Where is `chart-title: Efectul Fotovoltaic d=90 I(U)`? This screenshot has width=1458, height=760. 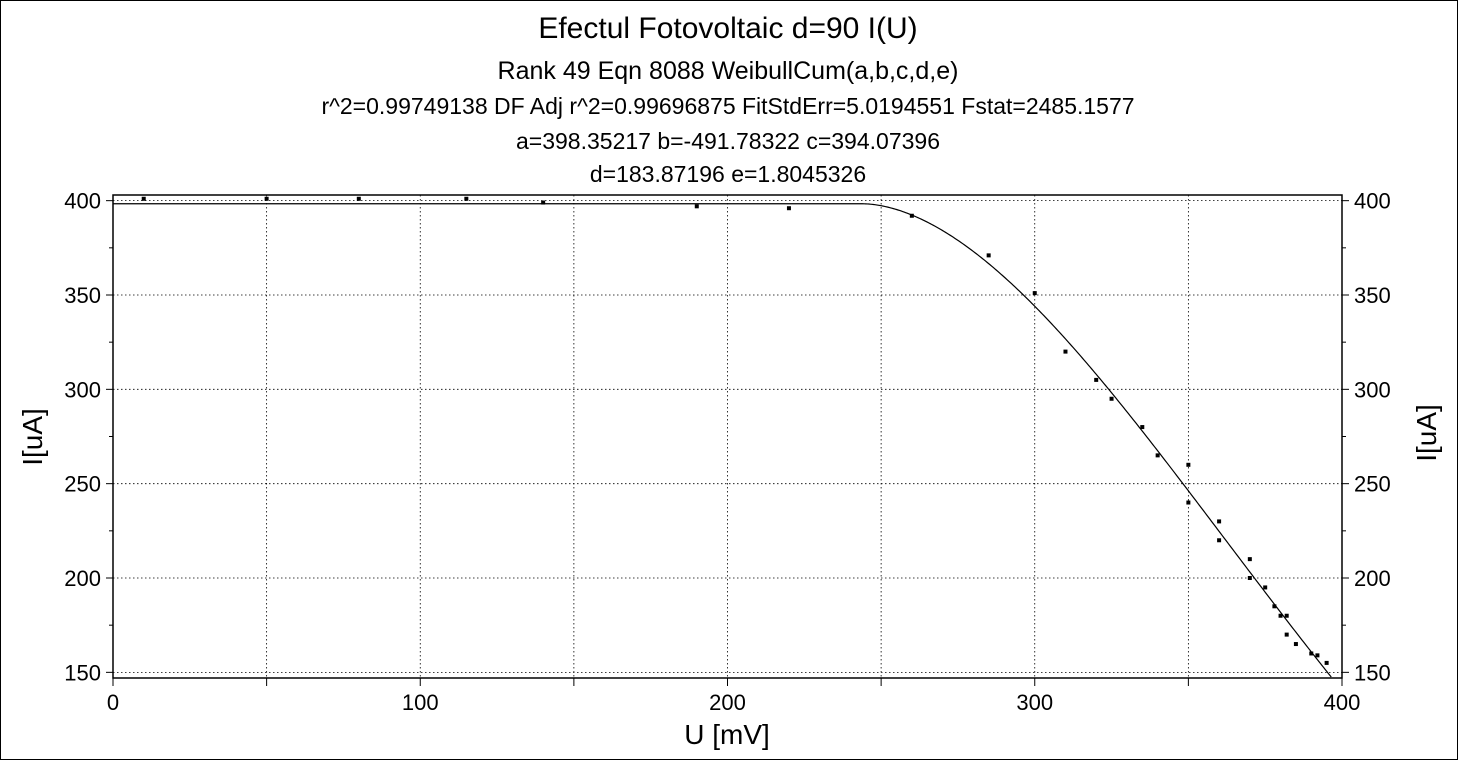
chart-title: Efectul Fotovoltaic d=90 I(U) is located at coordinates (728, 28).